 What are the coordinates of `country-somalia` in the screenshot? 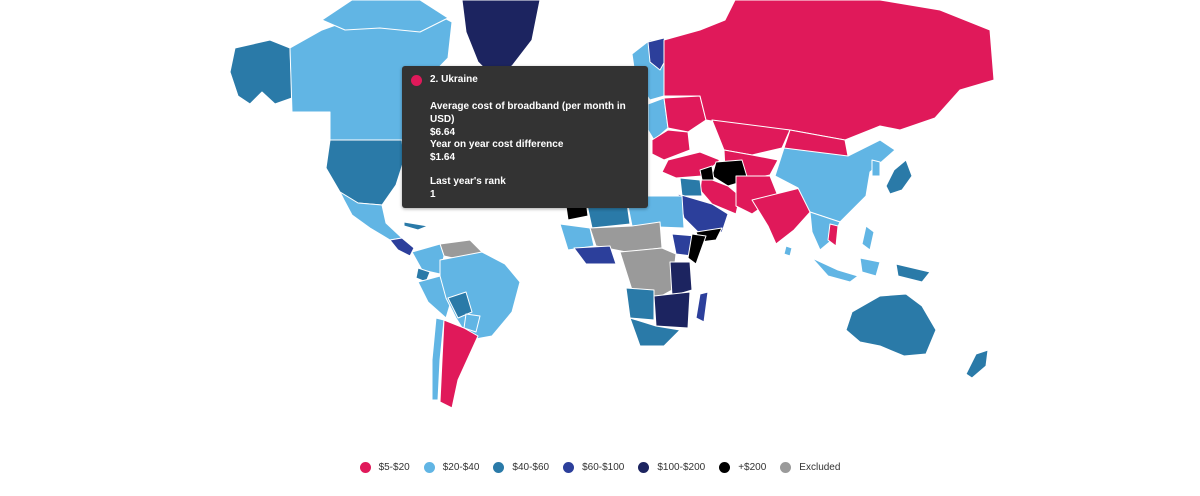 It's located at (697, 249).